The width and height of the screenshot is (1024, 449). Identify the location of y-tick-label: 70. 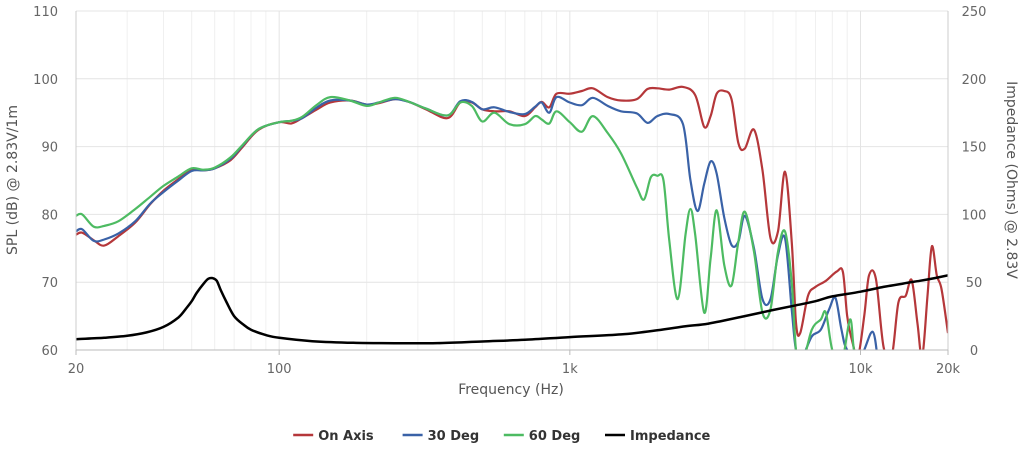
(49, 283).